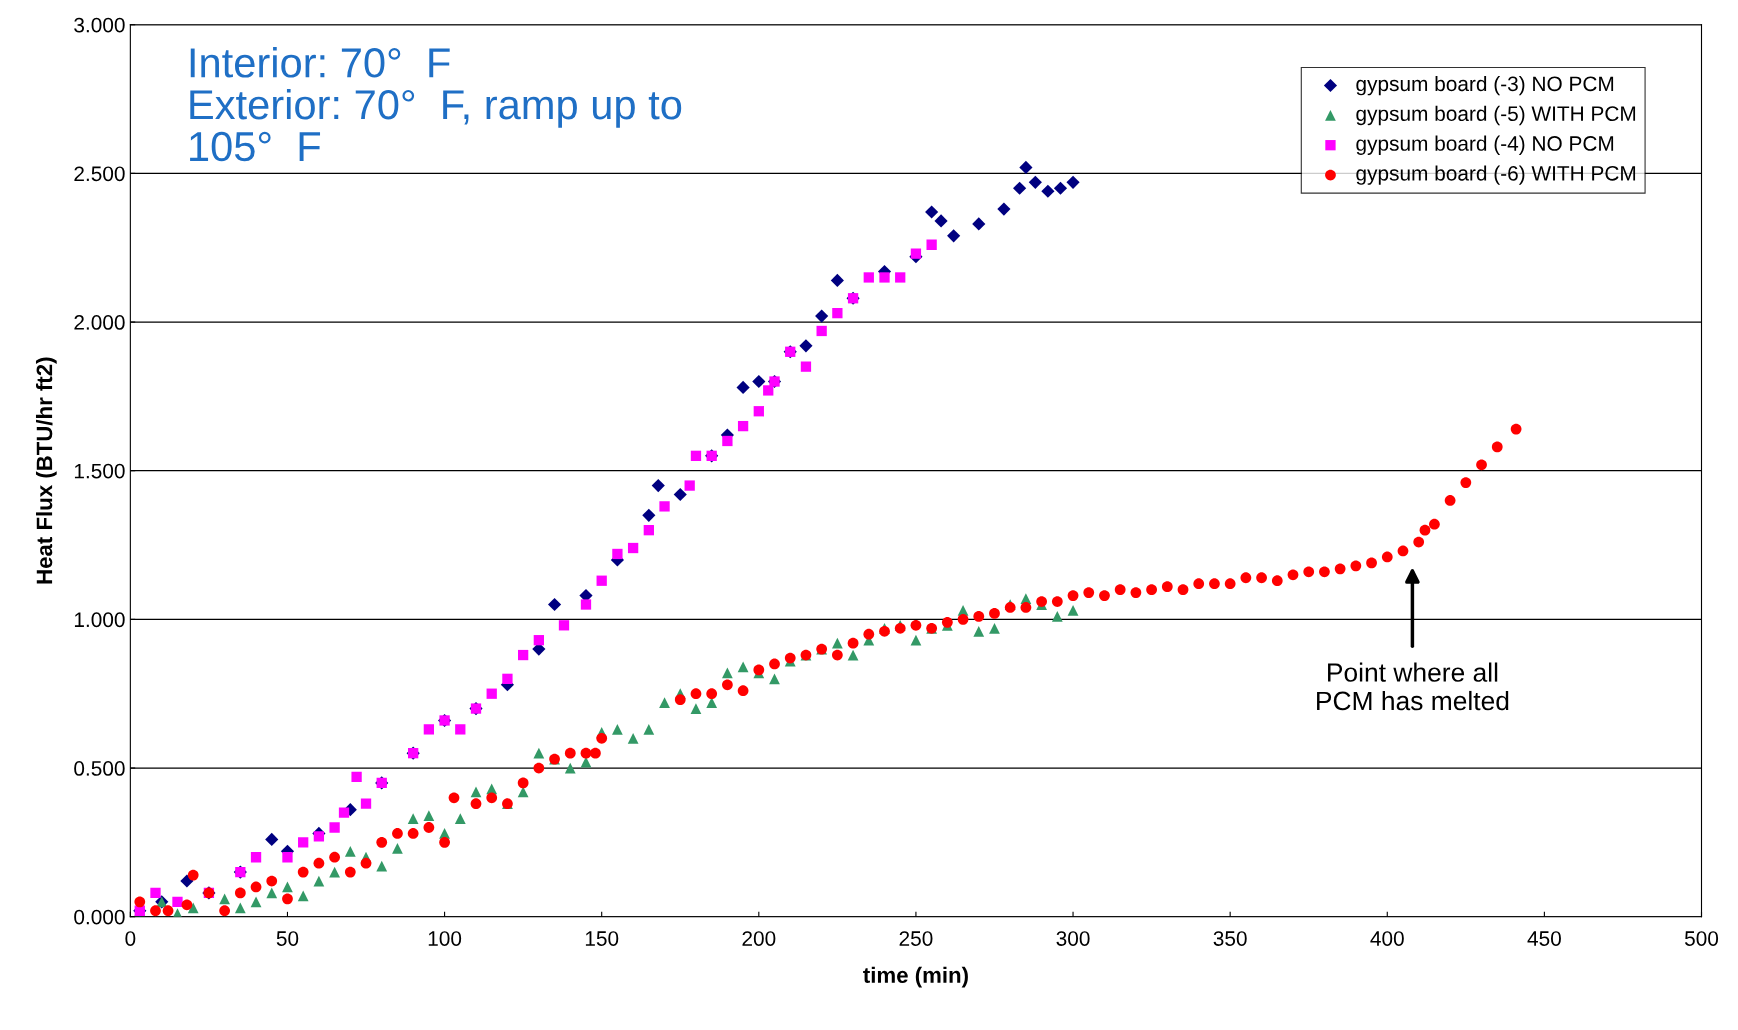 The image size is (1738, 1030). What do you see at coordinates (99, 471) in the screenshot?
I see `y-tick-label: 1.500` at bounding box center [99, 471].